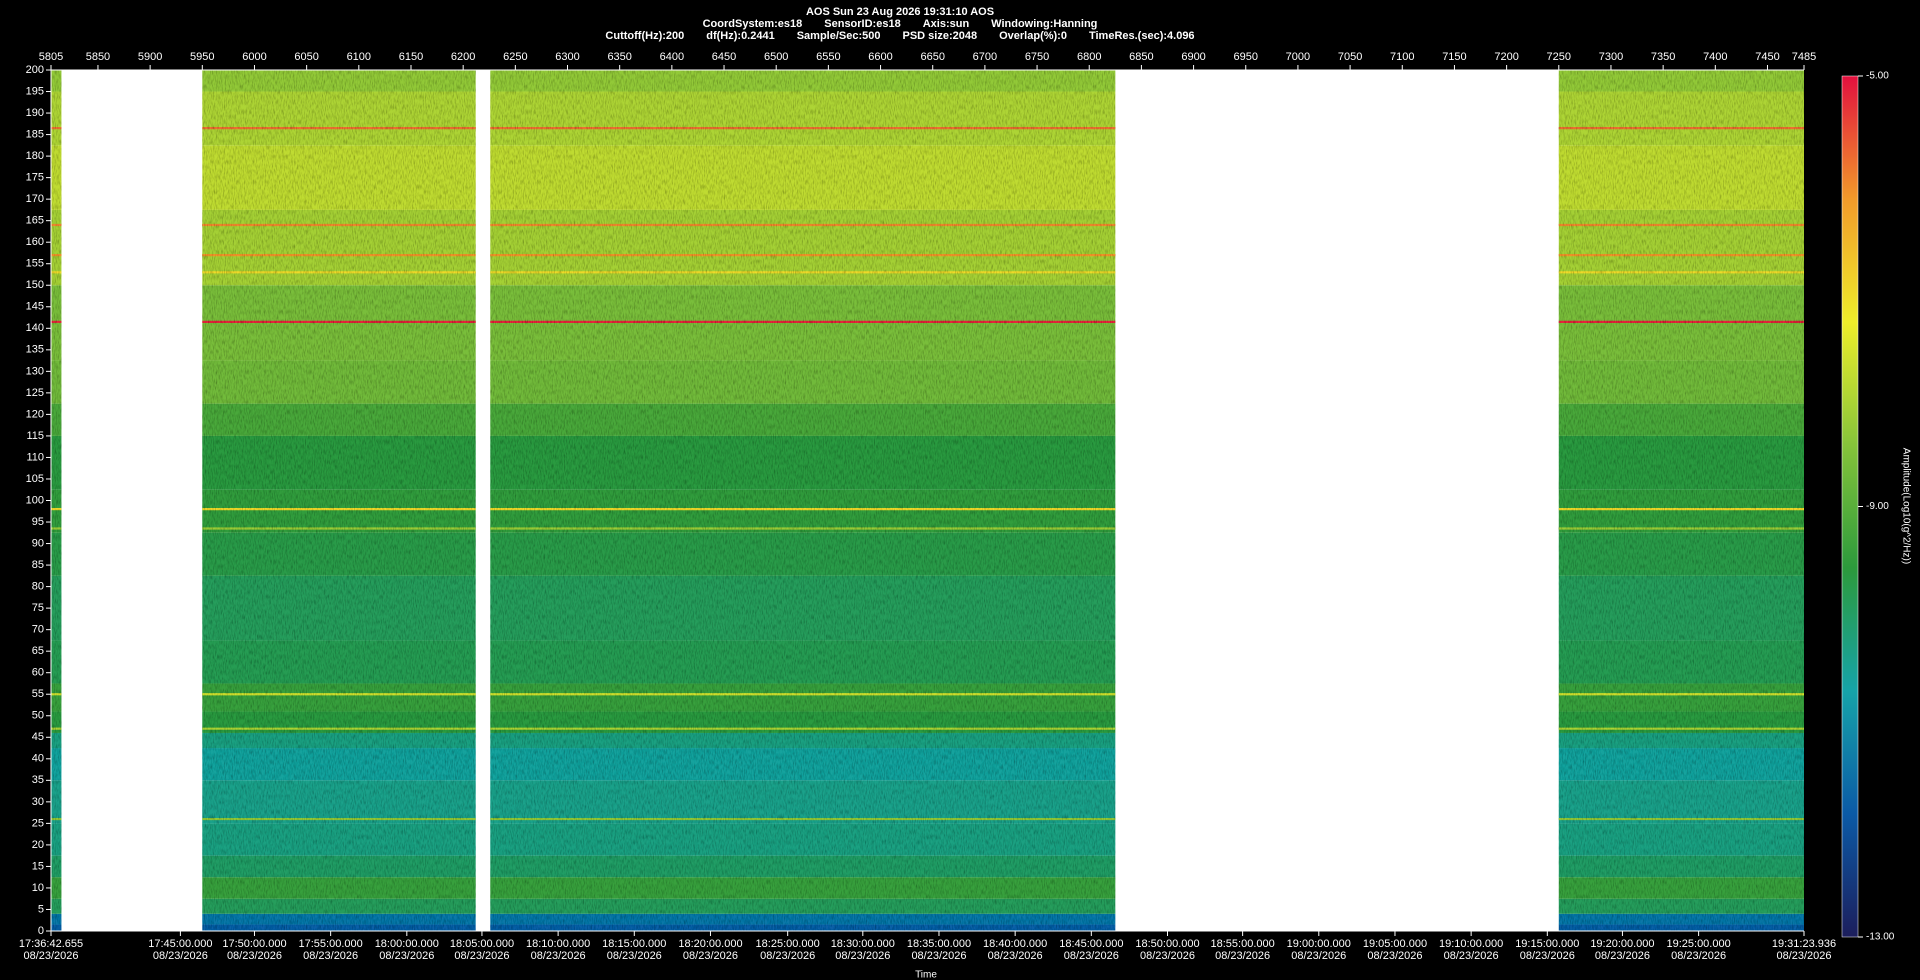  Describe the element at coordinates (1037, 57) in the screenshot. I see `x-tick-label: 6750` at that location.